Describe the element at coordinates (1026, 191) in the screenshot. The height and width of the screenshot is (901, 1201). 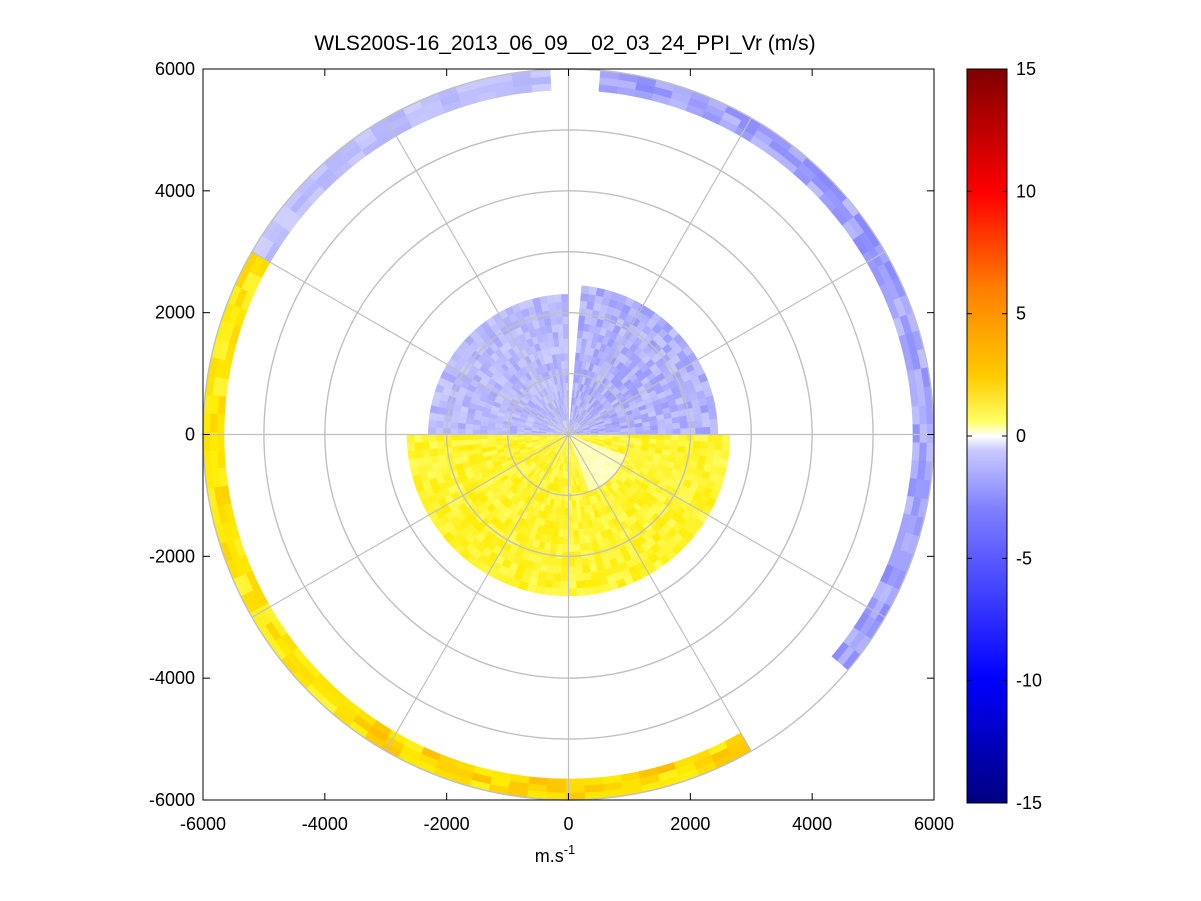
I see `colorbar-tick-label: 10` at that location.